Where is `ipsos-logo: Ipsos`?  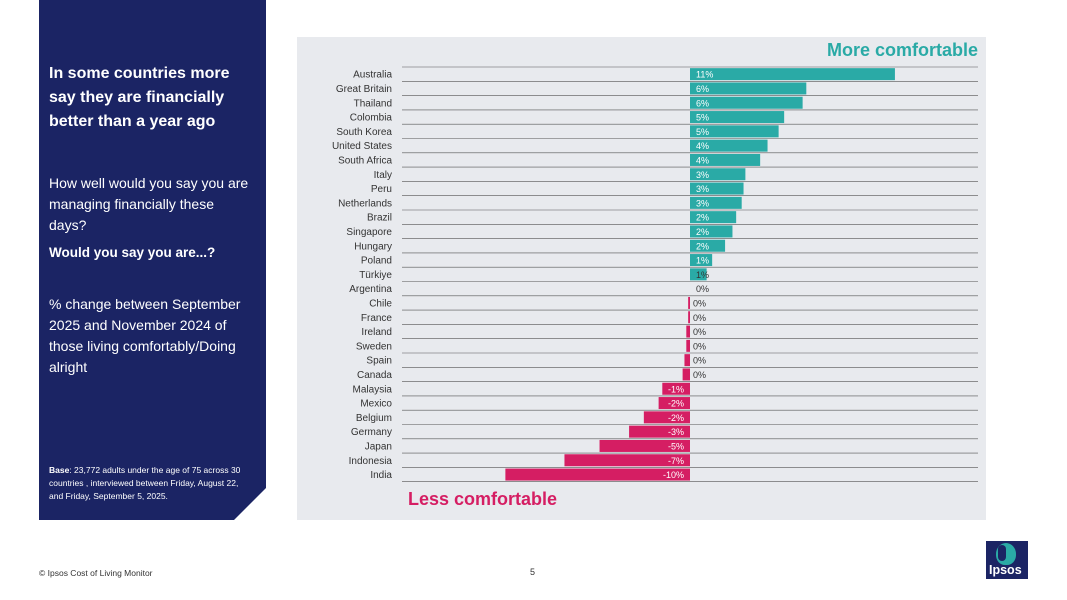
ipsos-logo: Ipsos is located at coordinates (1007, 560).